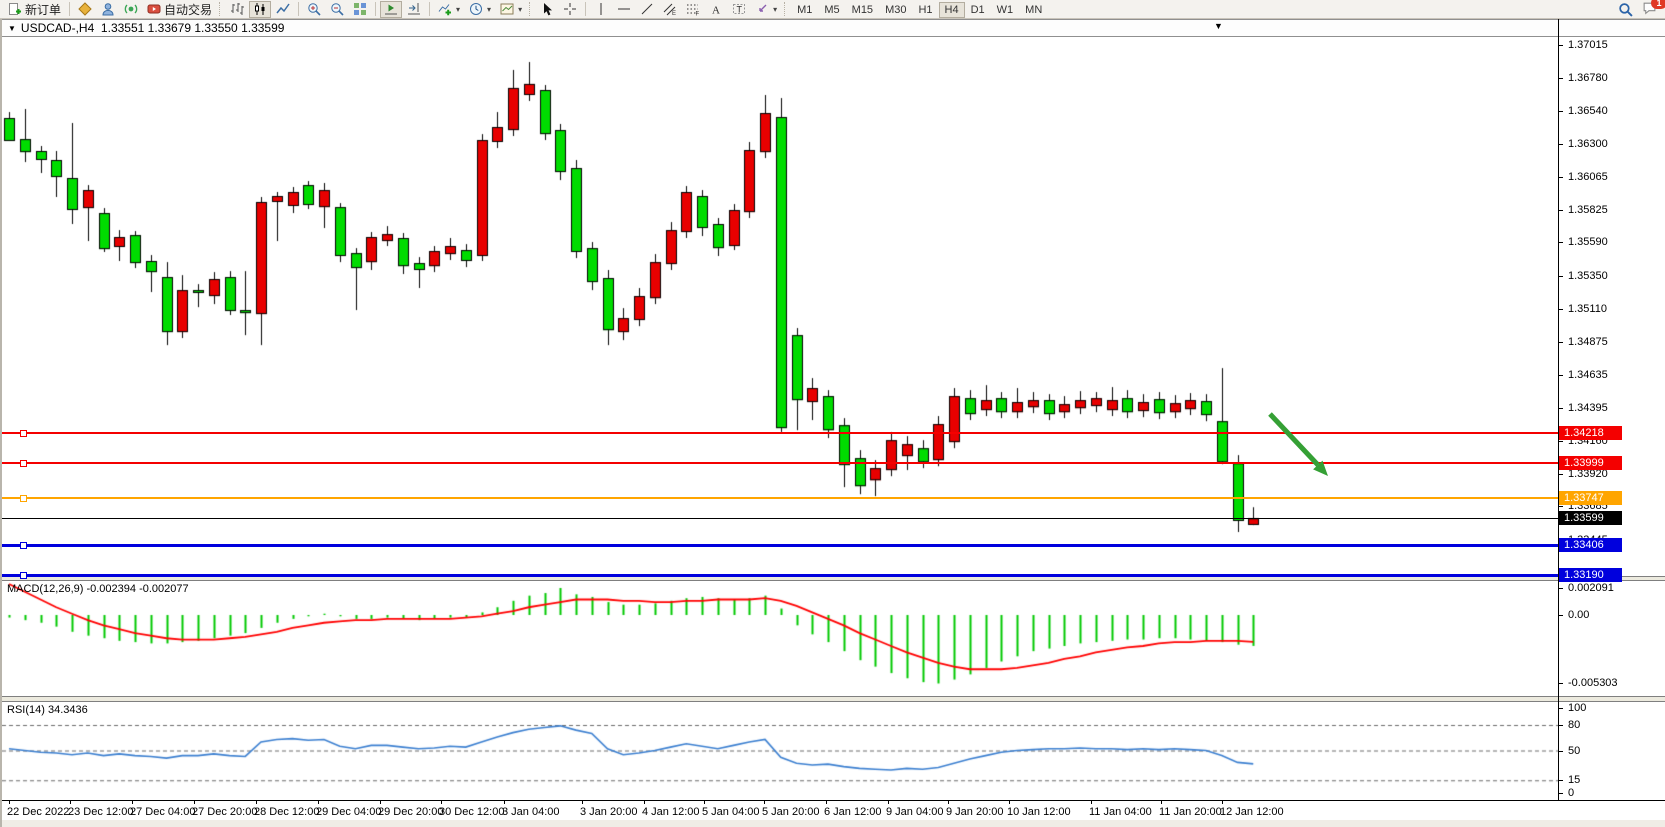 The height and width of the screenshot is (827, 1665). What do you see at coordinates (1588, 474) in the screenshot?
I see `price-axis-label: 1.33920` at bounding box center [1588, 474].